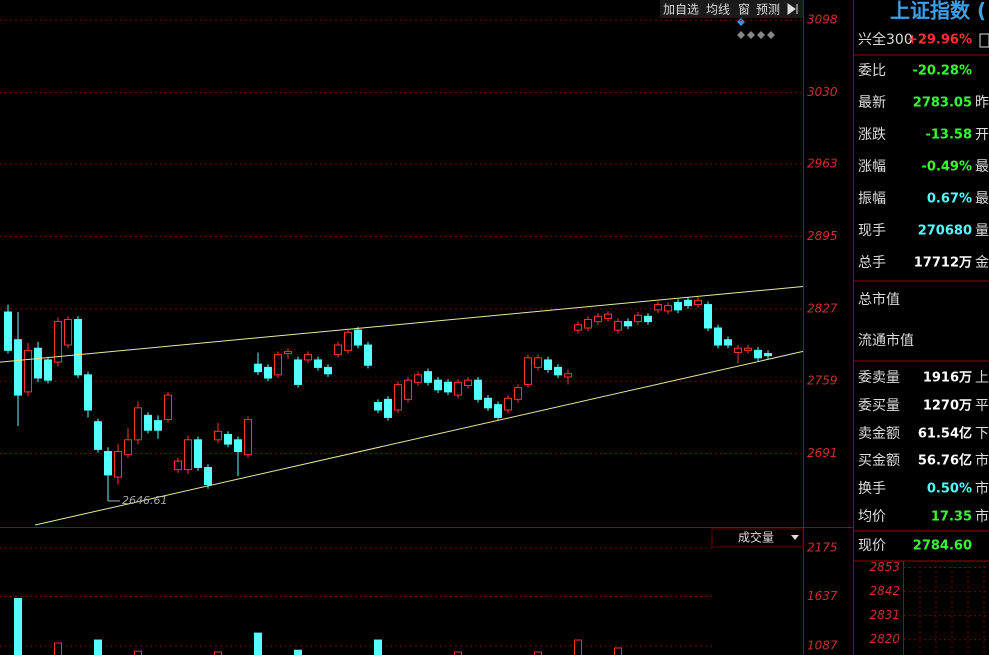 The height and width of the screenshot is (655, 989). I want to click on toolbar-button: 均线, so click(718, 10).